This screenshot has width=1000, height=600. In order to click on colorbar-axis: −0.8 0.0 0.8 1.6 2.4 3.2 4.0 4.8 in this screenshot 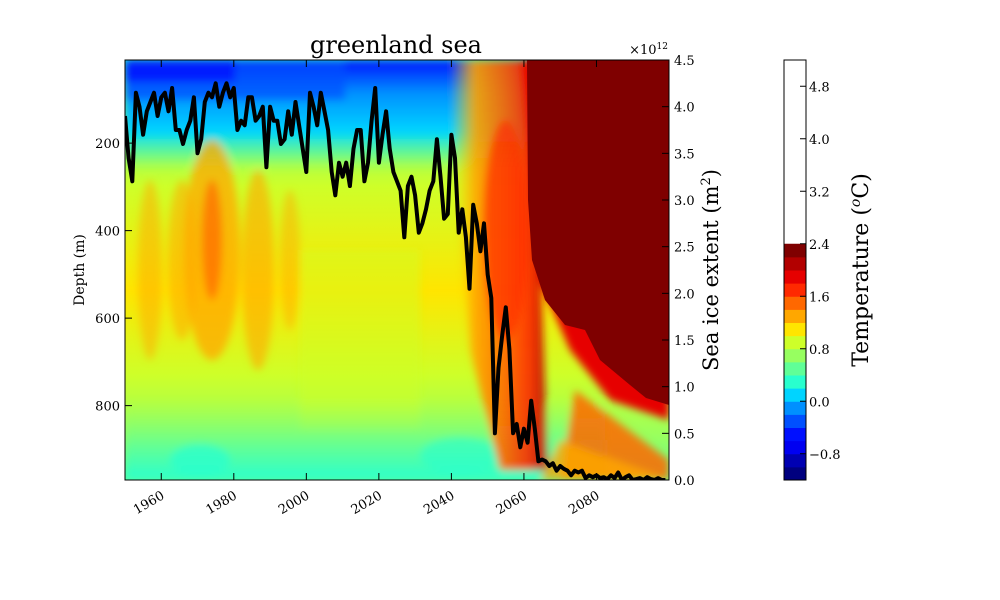, I will do `click(820, 271)`.